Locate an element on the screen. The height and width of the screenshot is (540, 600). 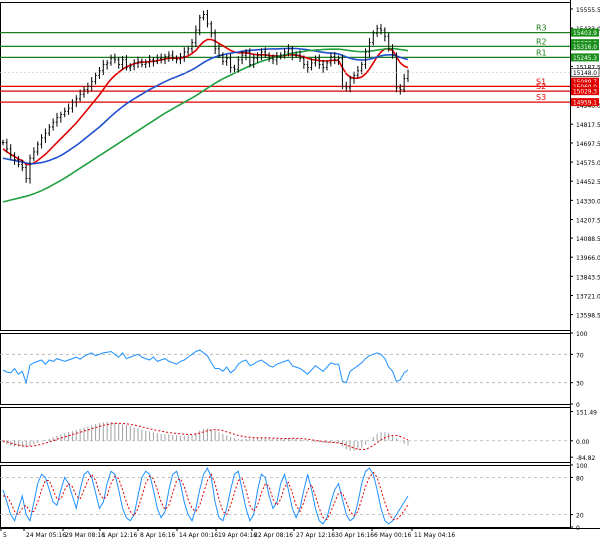
level-label-r2: R2 is located at coordinates (541, 41).